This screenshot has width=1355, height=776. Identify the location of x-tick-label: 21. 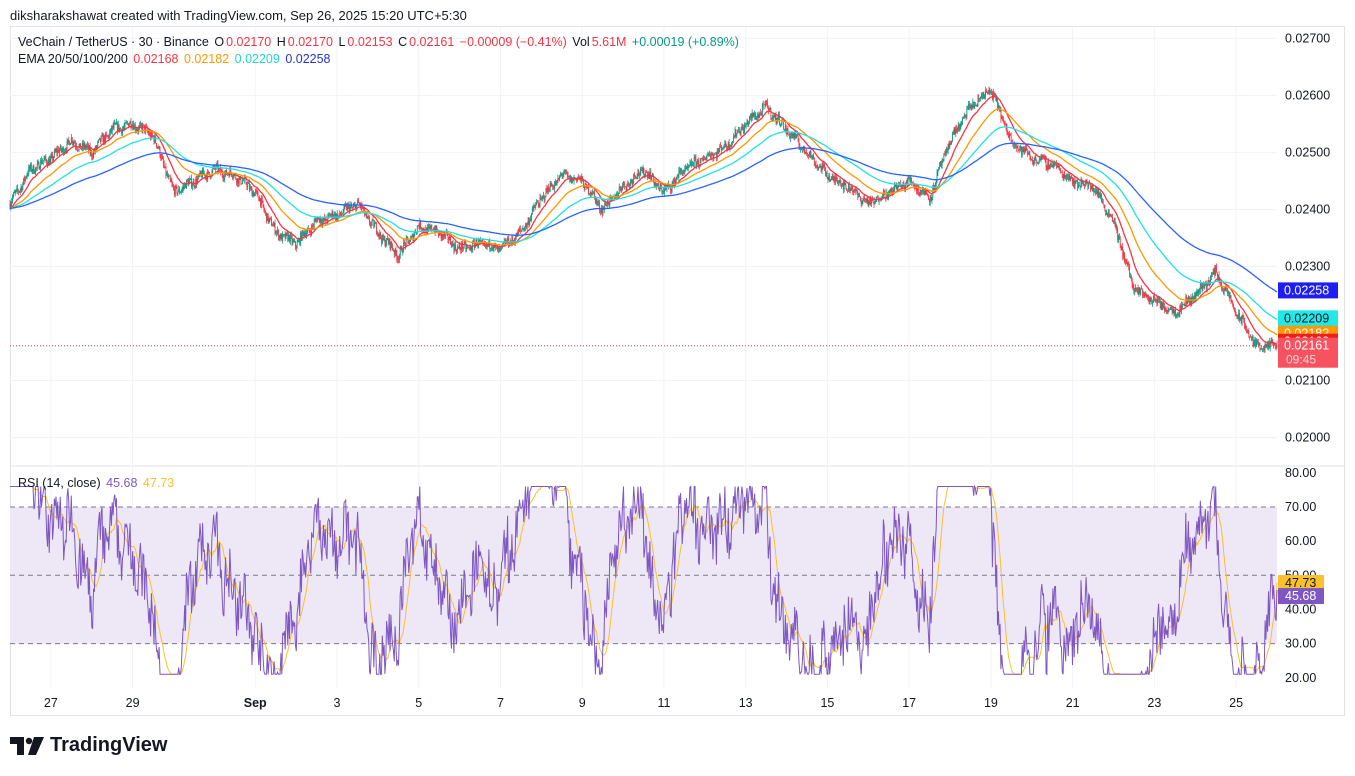
(1073, 703).